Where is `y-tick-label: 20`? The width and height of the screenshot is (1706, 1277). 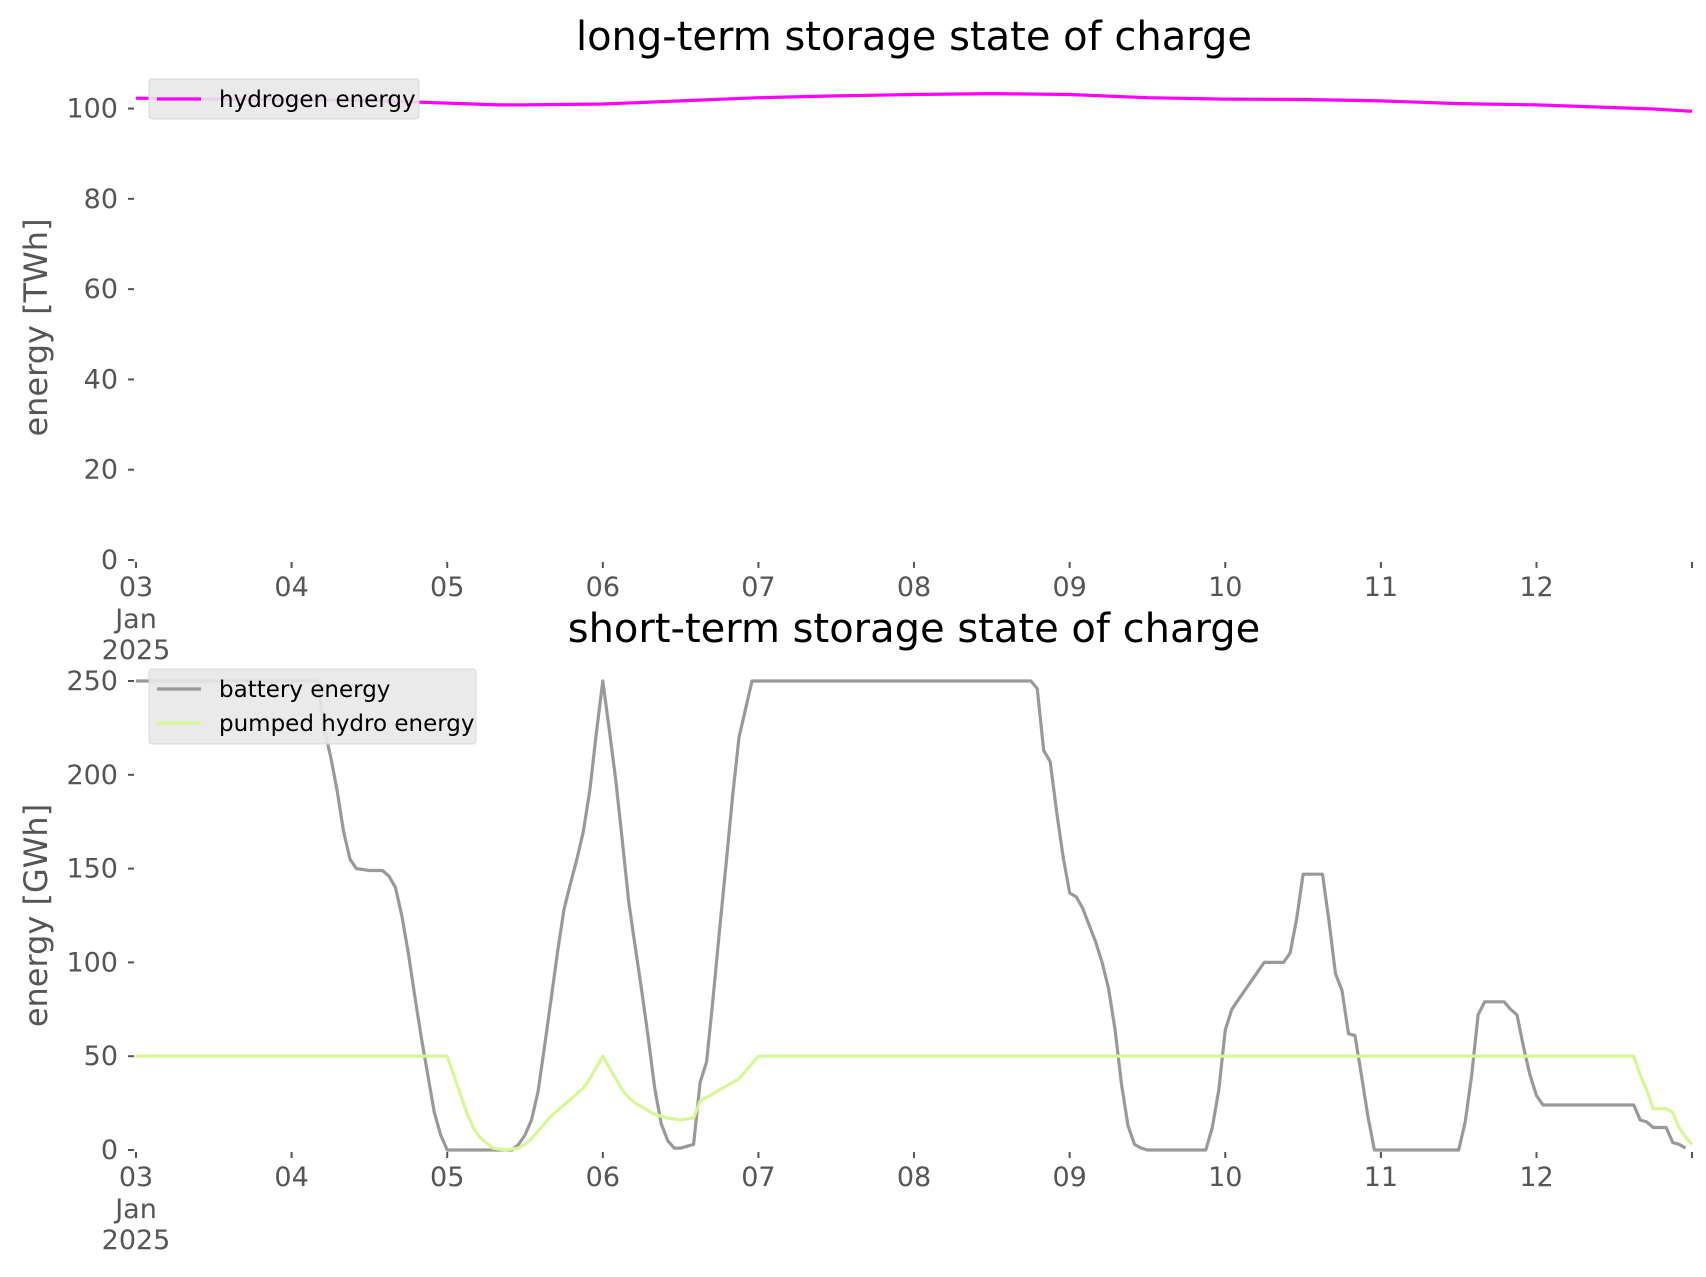
y-tick-label: 20 is located at coordinates (101, 470).